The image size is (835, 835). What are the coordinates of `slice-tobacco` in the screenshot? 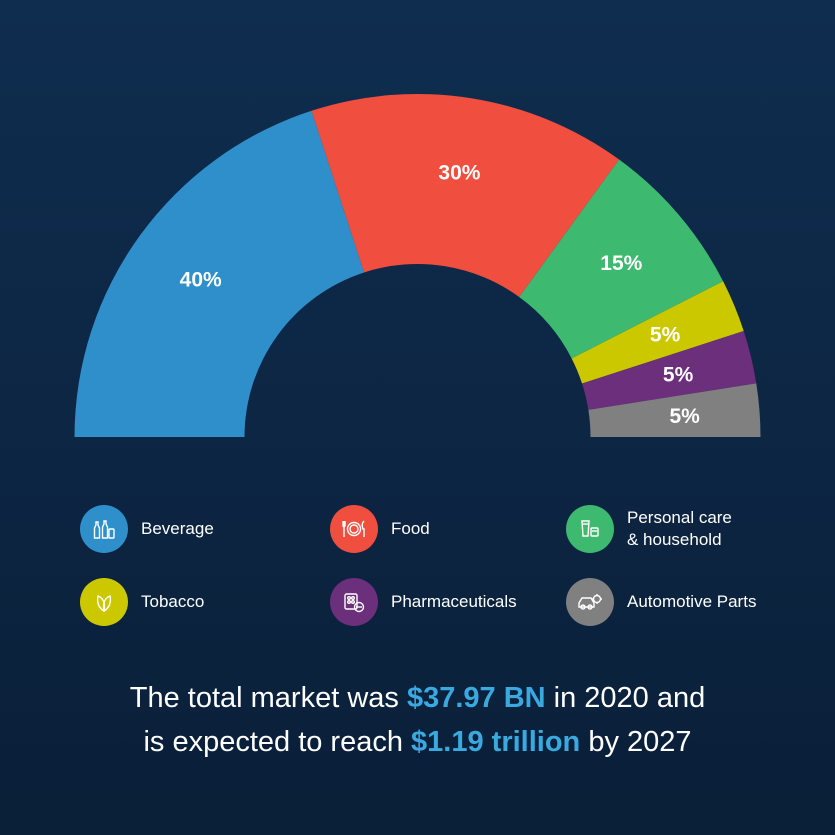 It's located at (657, 332).